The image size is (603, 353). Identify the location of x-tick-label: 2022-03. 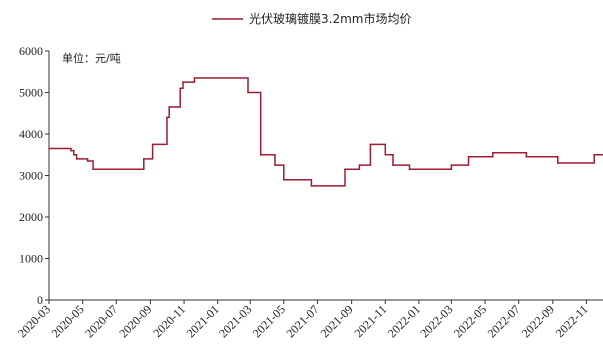
(436, 321).